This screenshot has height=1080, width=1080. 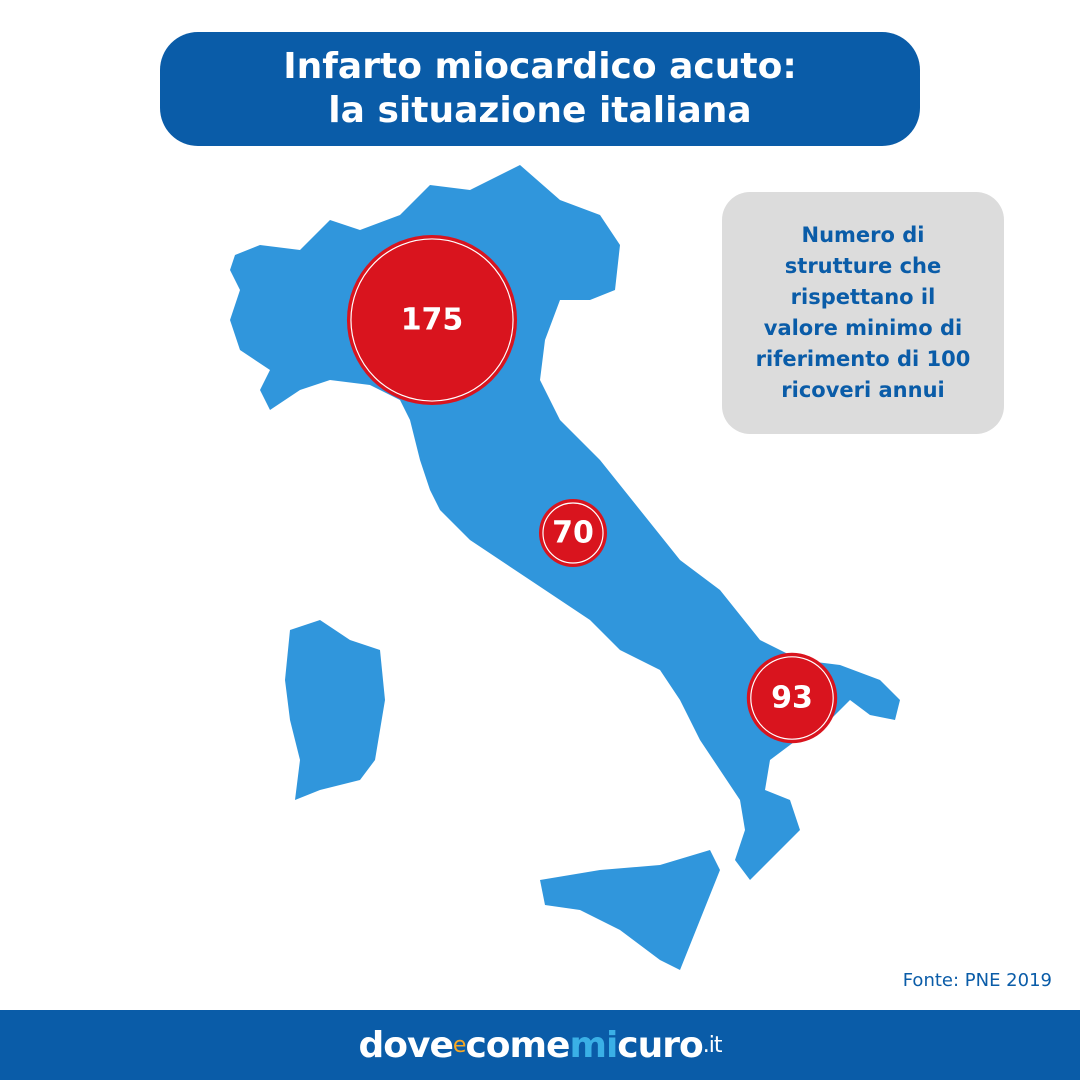 What do you see at coordinates (863, 390) in the screenshot?
I see `note-line: ricoveri annui` at bounding box center [863, 390].